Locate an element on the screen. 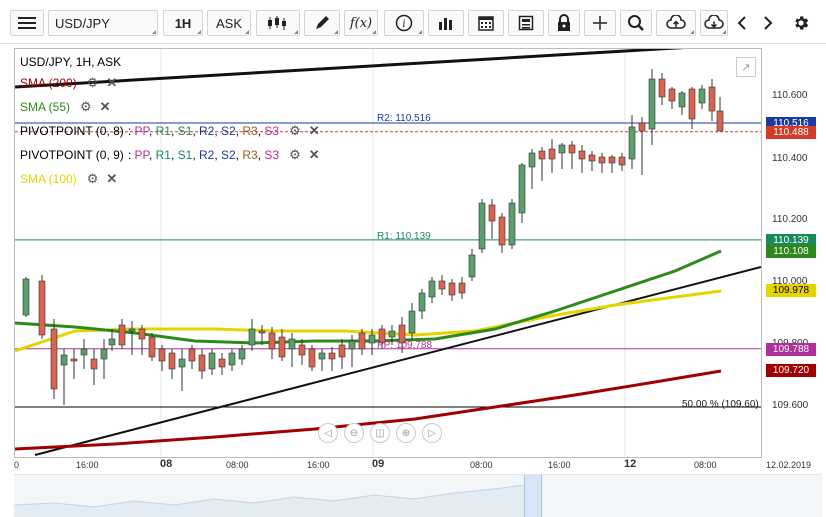 The width and height of the screenshot is (826, 517). chart-type-button is located at coordinates (278, 23).